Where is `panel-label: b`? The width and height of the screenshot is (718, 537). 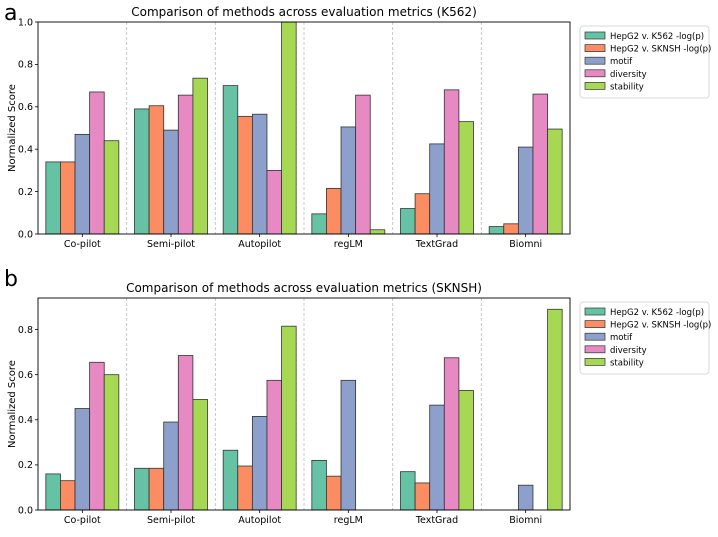 panel-label: b is located at coordinates (11, 279).